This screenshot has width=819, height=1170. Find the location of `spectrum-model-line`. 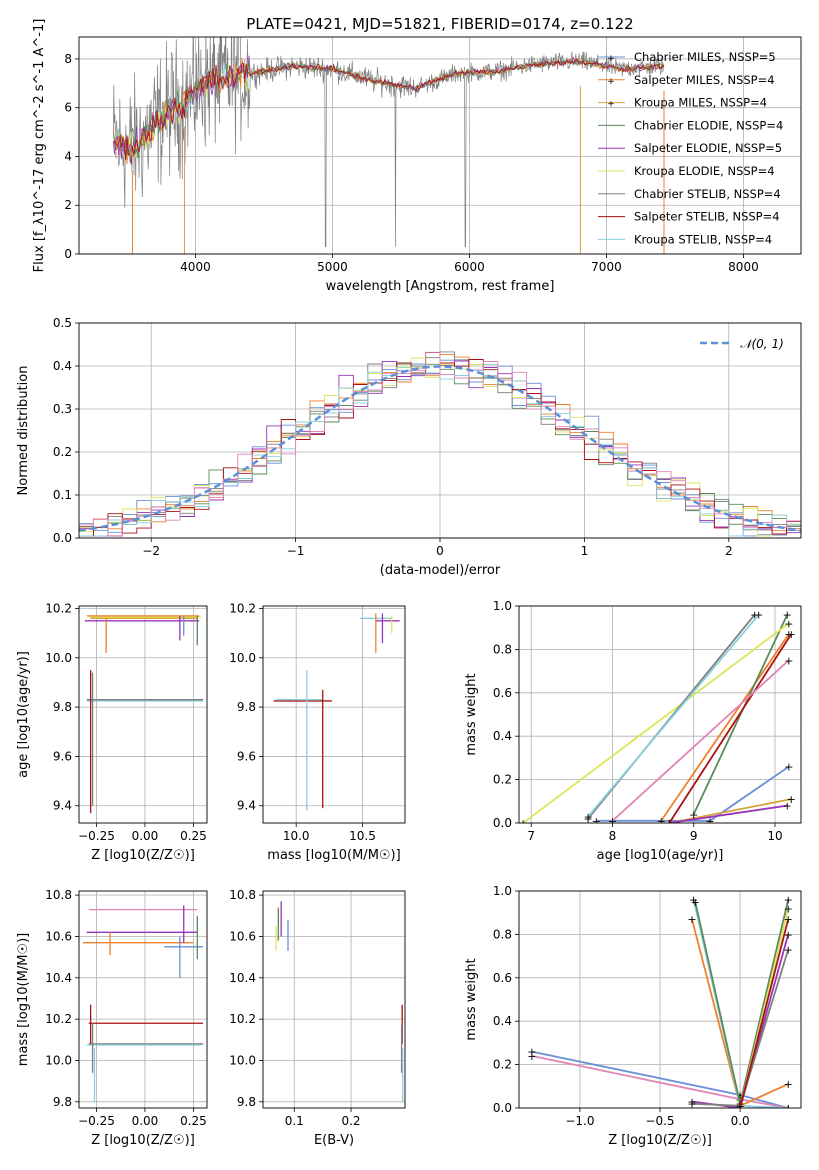

spectrum-model-line is located at coordinates (389, 111).